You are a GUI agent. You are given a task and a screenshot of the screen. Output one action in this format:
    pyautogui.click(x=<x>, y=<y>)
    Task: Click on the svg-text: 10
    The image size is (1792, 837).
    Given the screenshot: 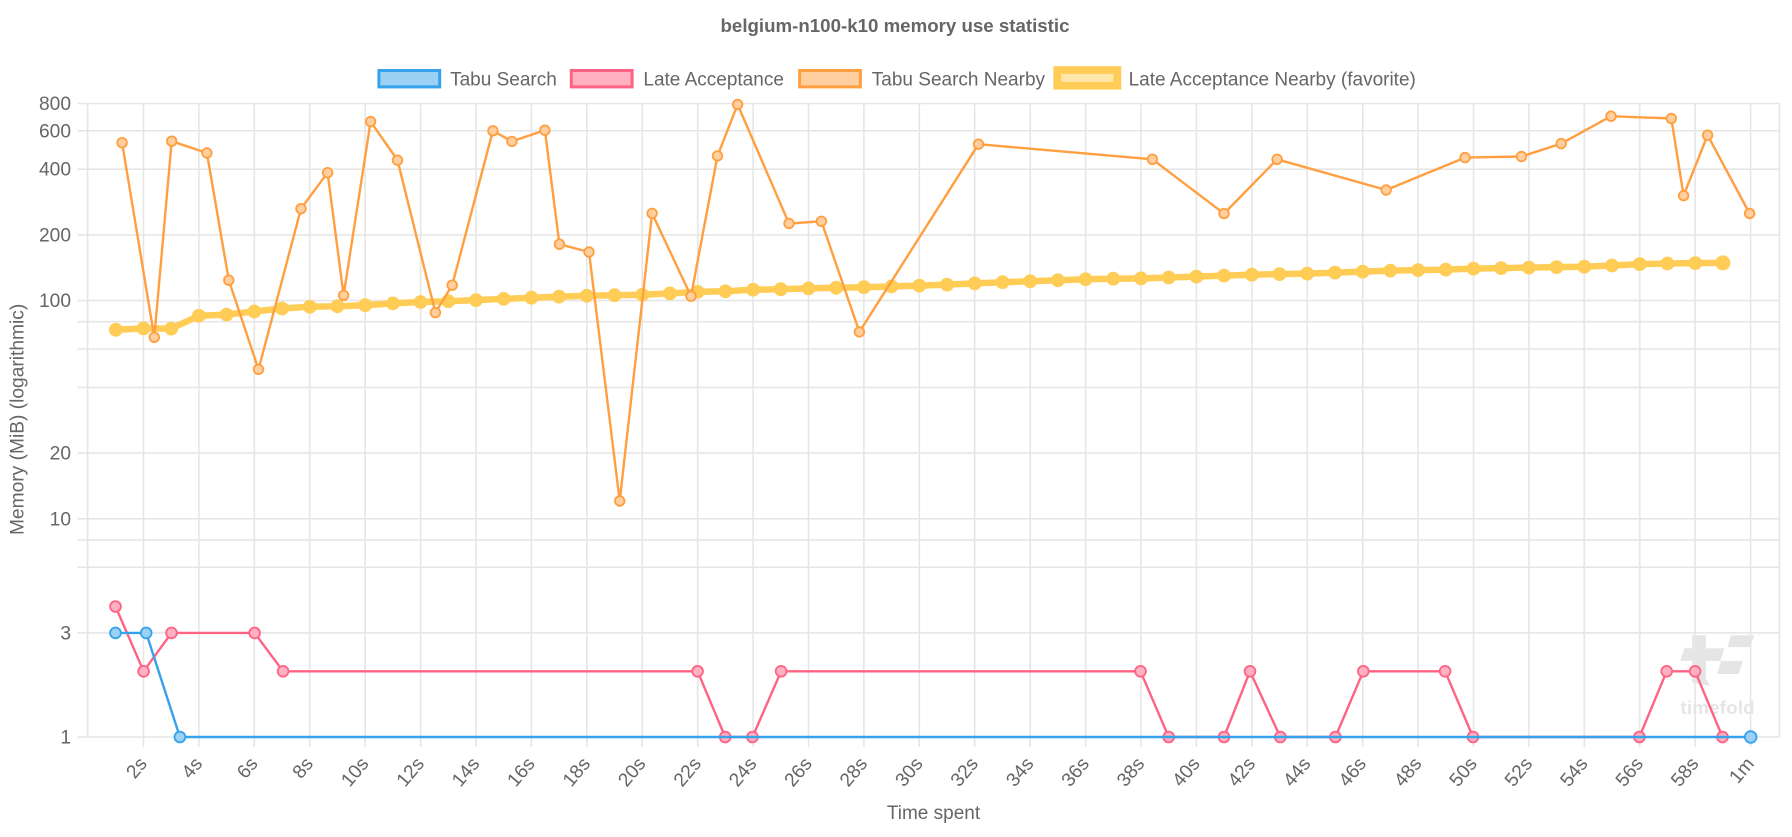 What is the action you would take?
    pyautogui.click(x=60, y=519)
    